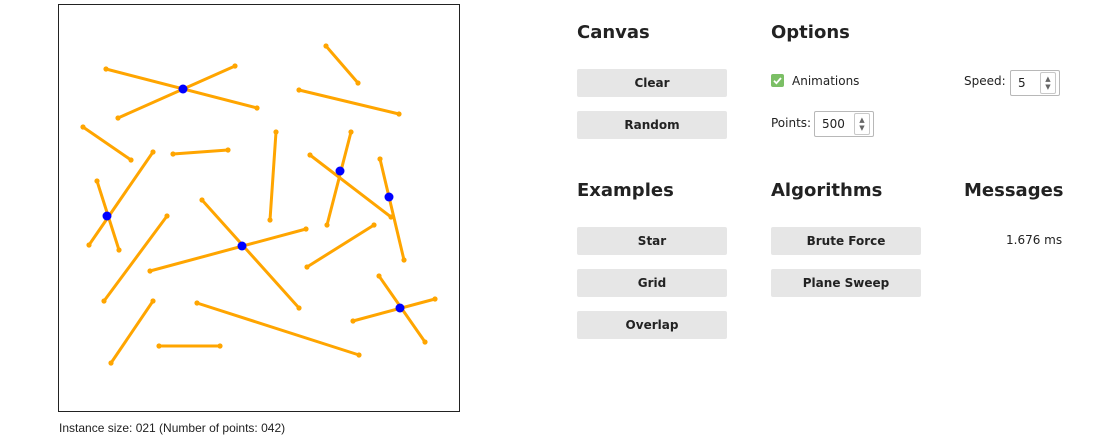 This screenshot has height=440, width=1117. What do you see at coordinates (827, 190) in the screenshot?
I see `algorithms-heading: Algorithms` at bounding box center [827, 190].